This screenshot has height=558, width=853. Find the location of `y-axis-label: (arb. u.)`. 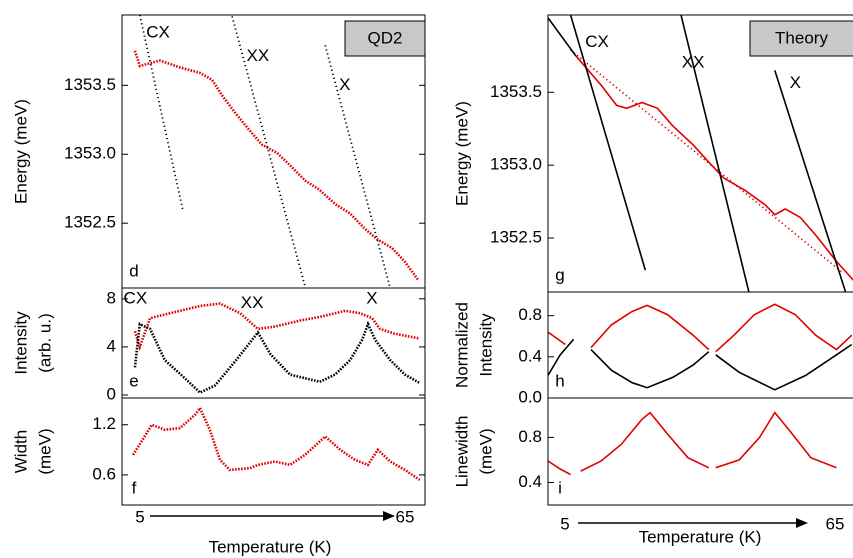

y-axis-label: (arb. u.) is located at coordinates (44, 343).